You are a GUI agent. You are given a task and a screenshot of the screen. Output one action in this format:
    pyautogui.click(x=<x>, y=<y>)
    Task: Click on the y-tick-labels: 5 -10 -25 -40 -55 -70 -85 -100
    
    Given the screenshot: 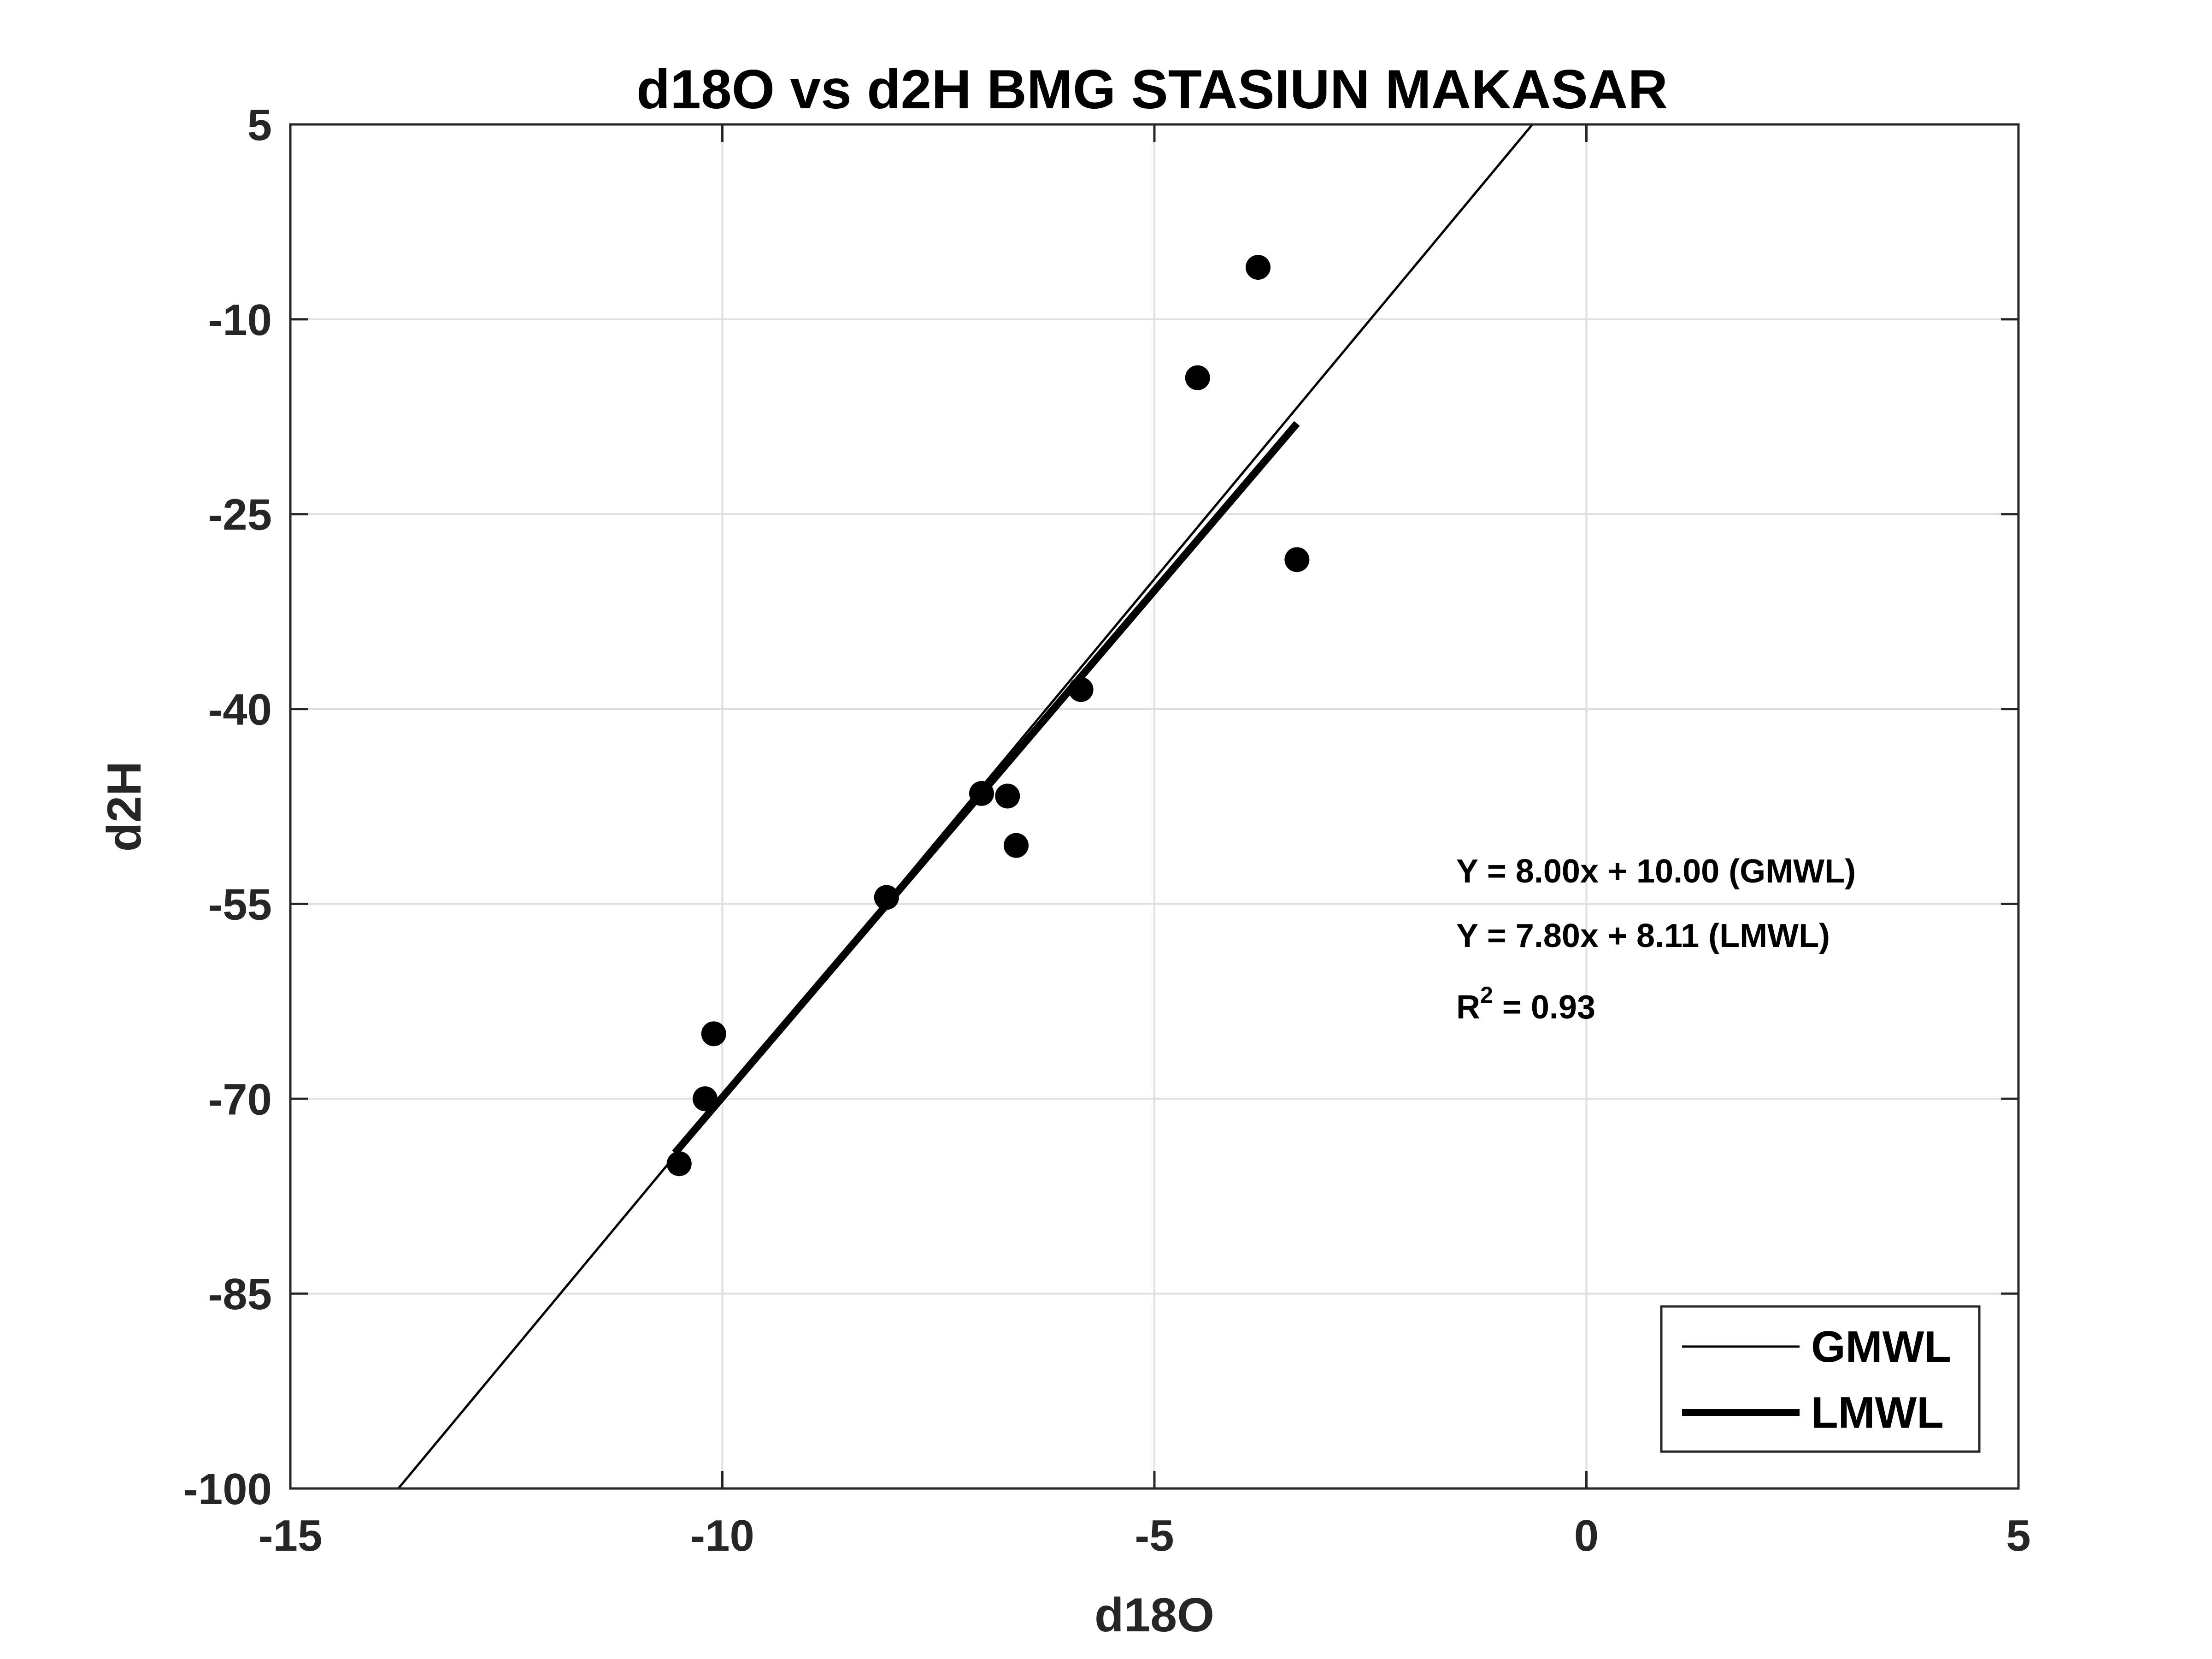 What is the action you would take?
    pyautogui.click(x=227, y=807)
    